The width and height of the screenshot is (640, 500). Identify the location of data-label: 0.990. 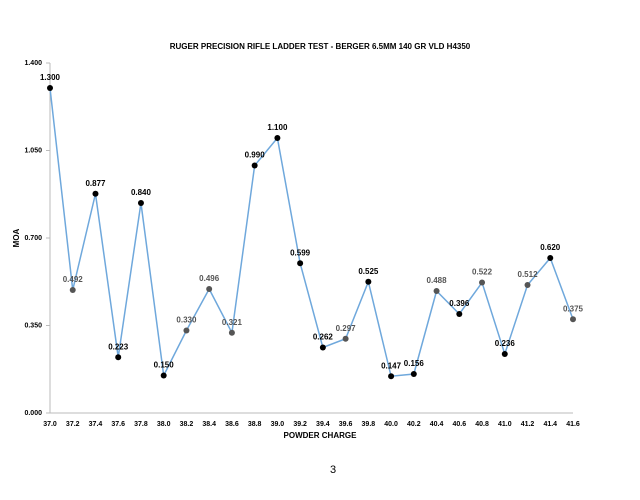
(255, 155).